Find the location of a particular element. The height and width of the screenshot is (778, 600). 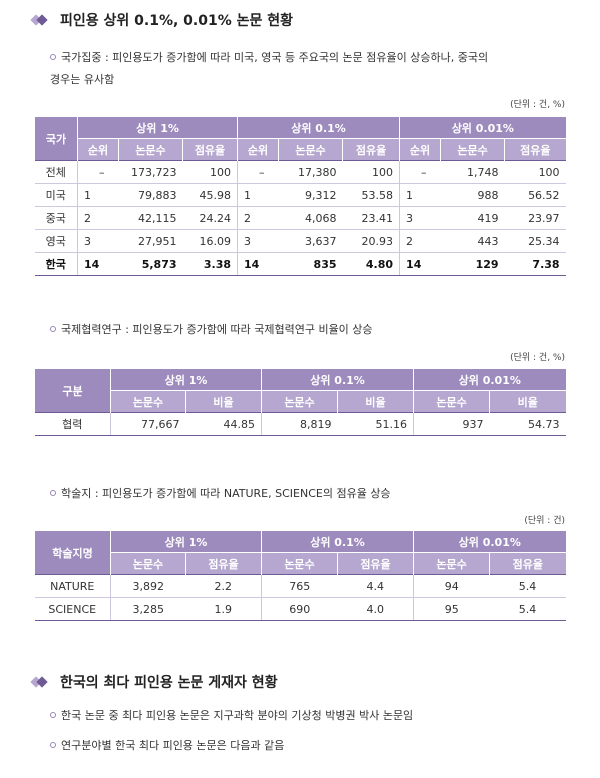

cell-rank: 14 is located at coordinates (258, 264).